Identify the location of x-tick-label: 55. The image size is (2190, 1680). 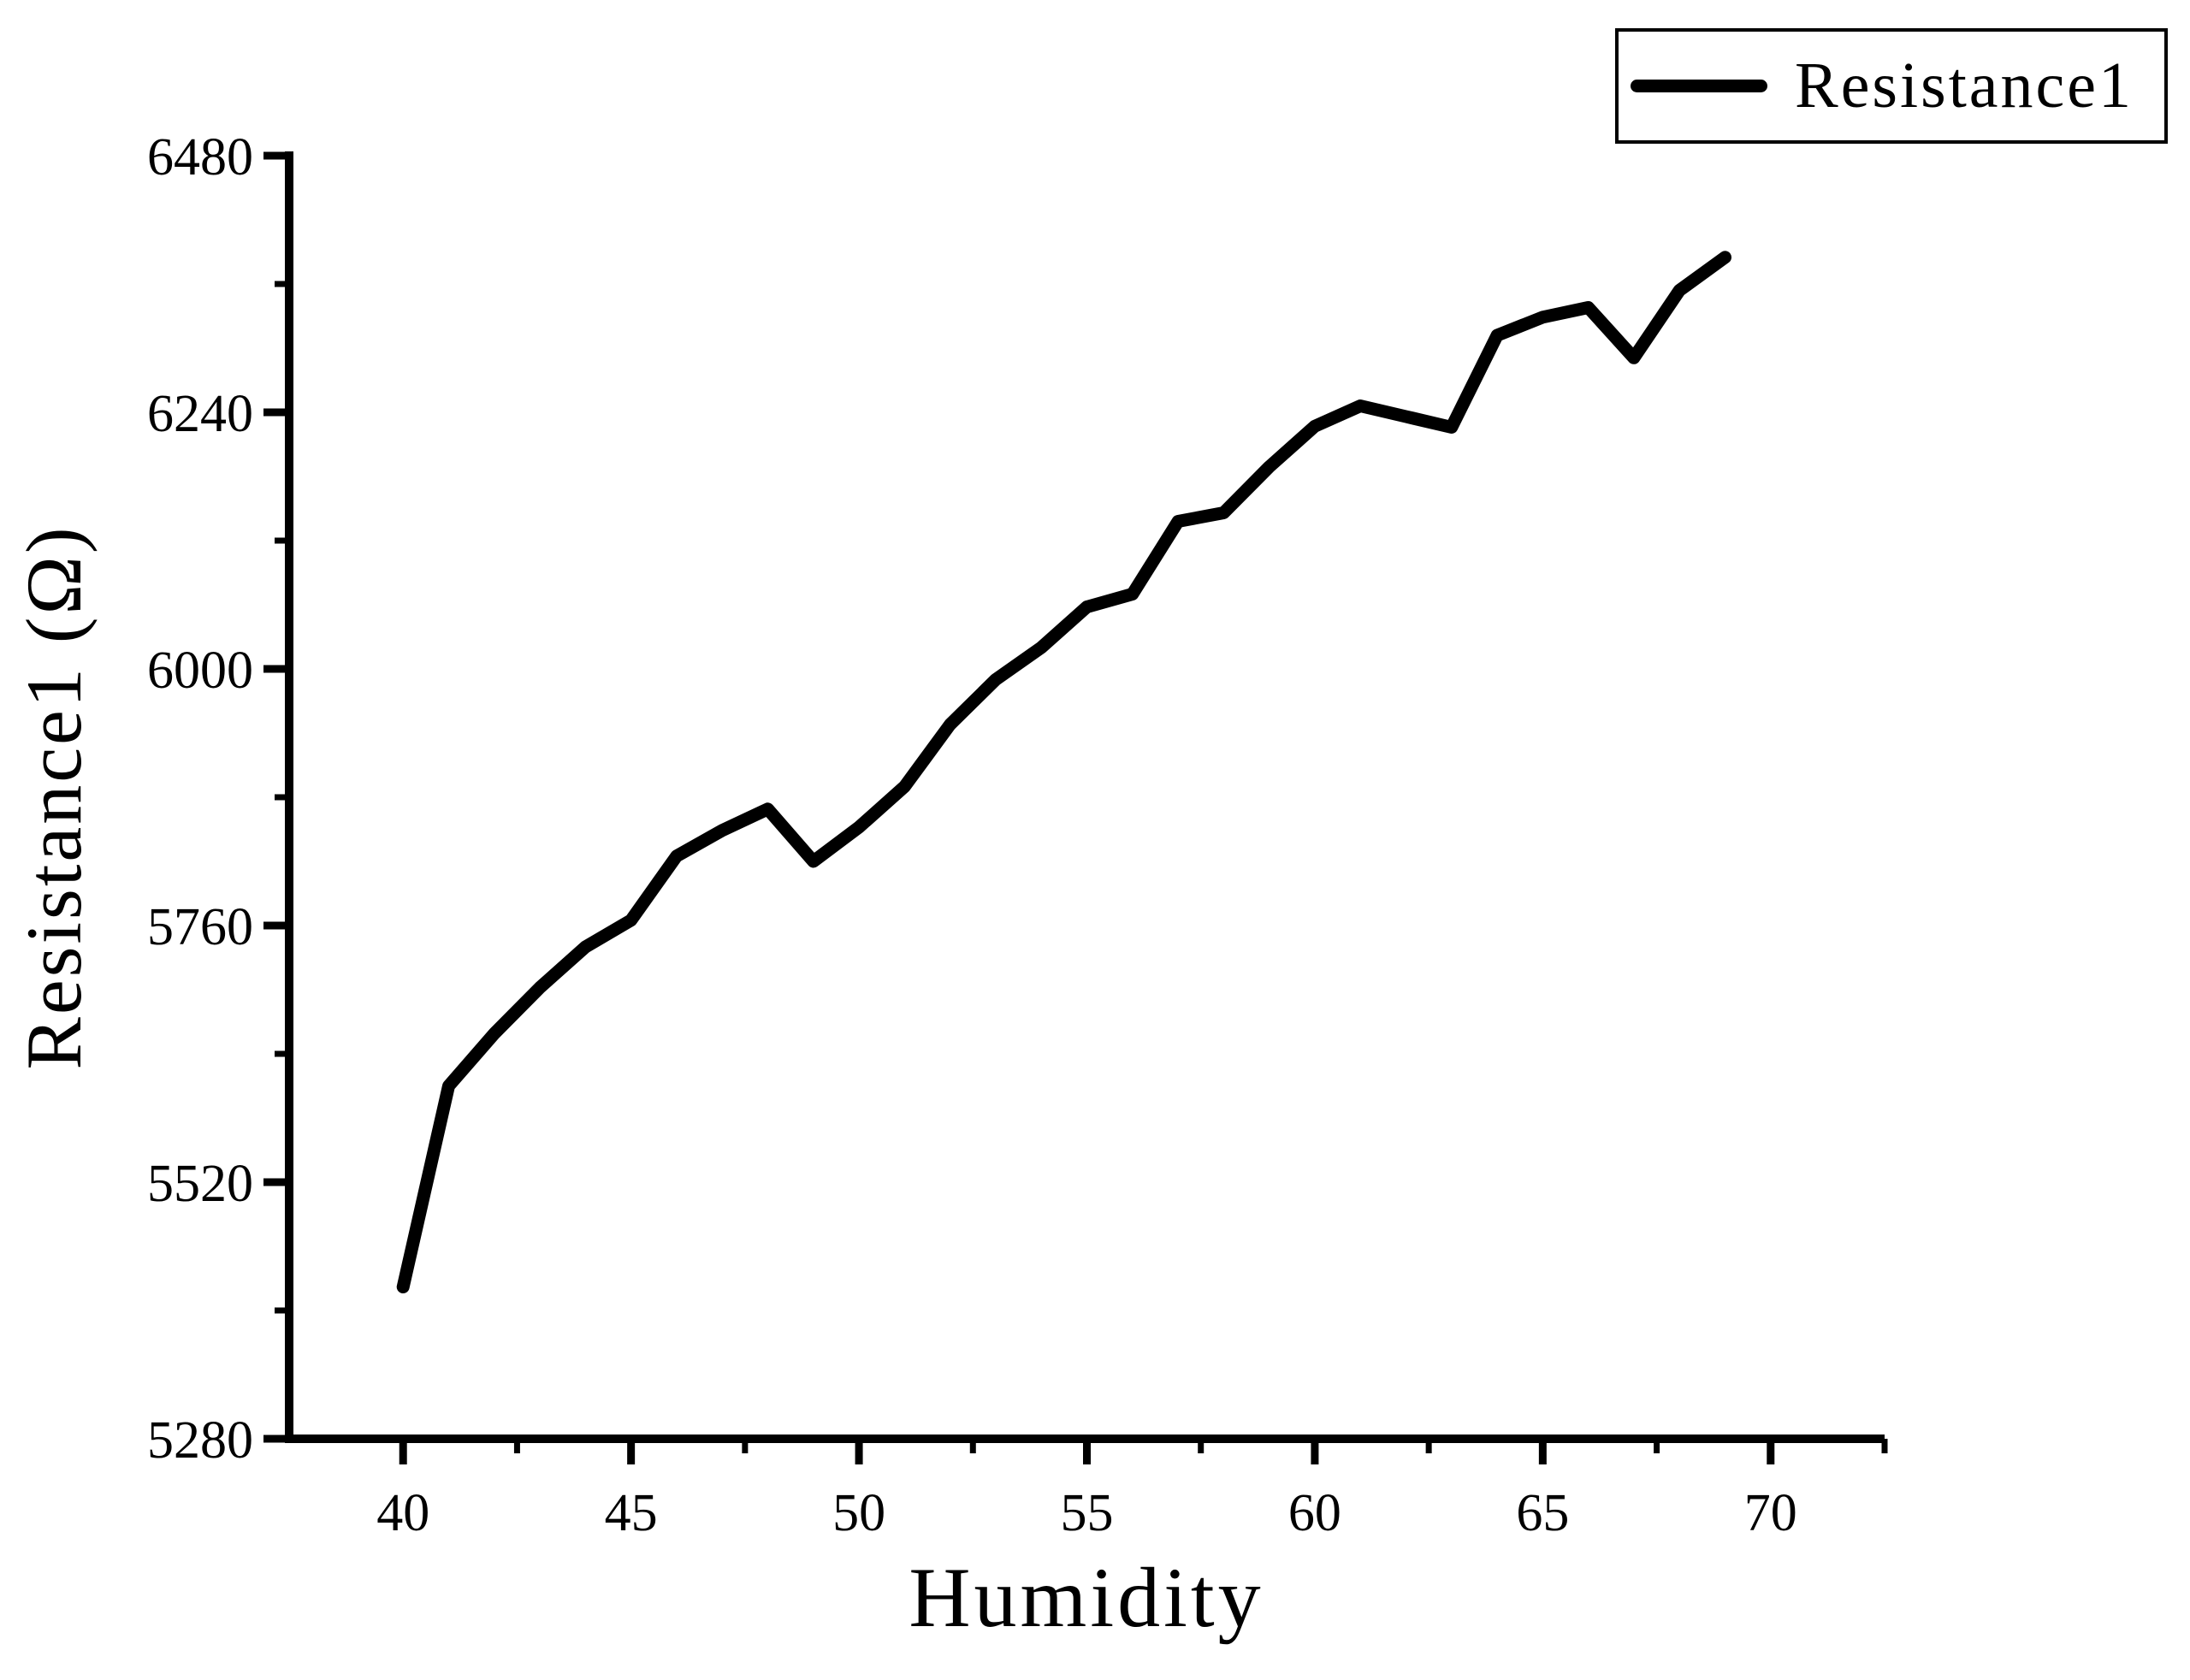
(1087, 1513).